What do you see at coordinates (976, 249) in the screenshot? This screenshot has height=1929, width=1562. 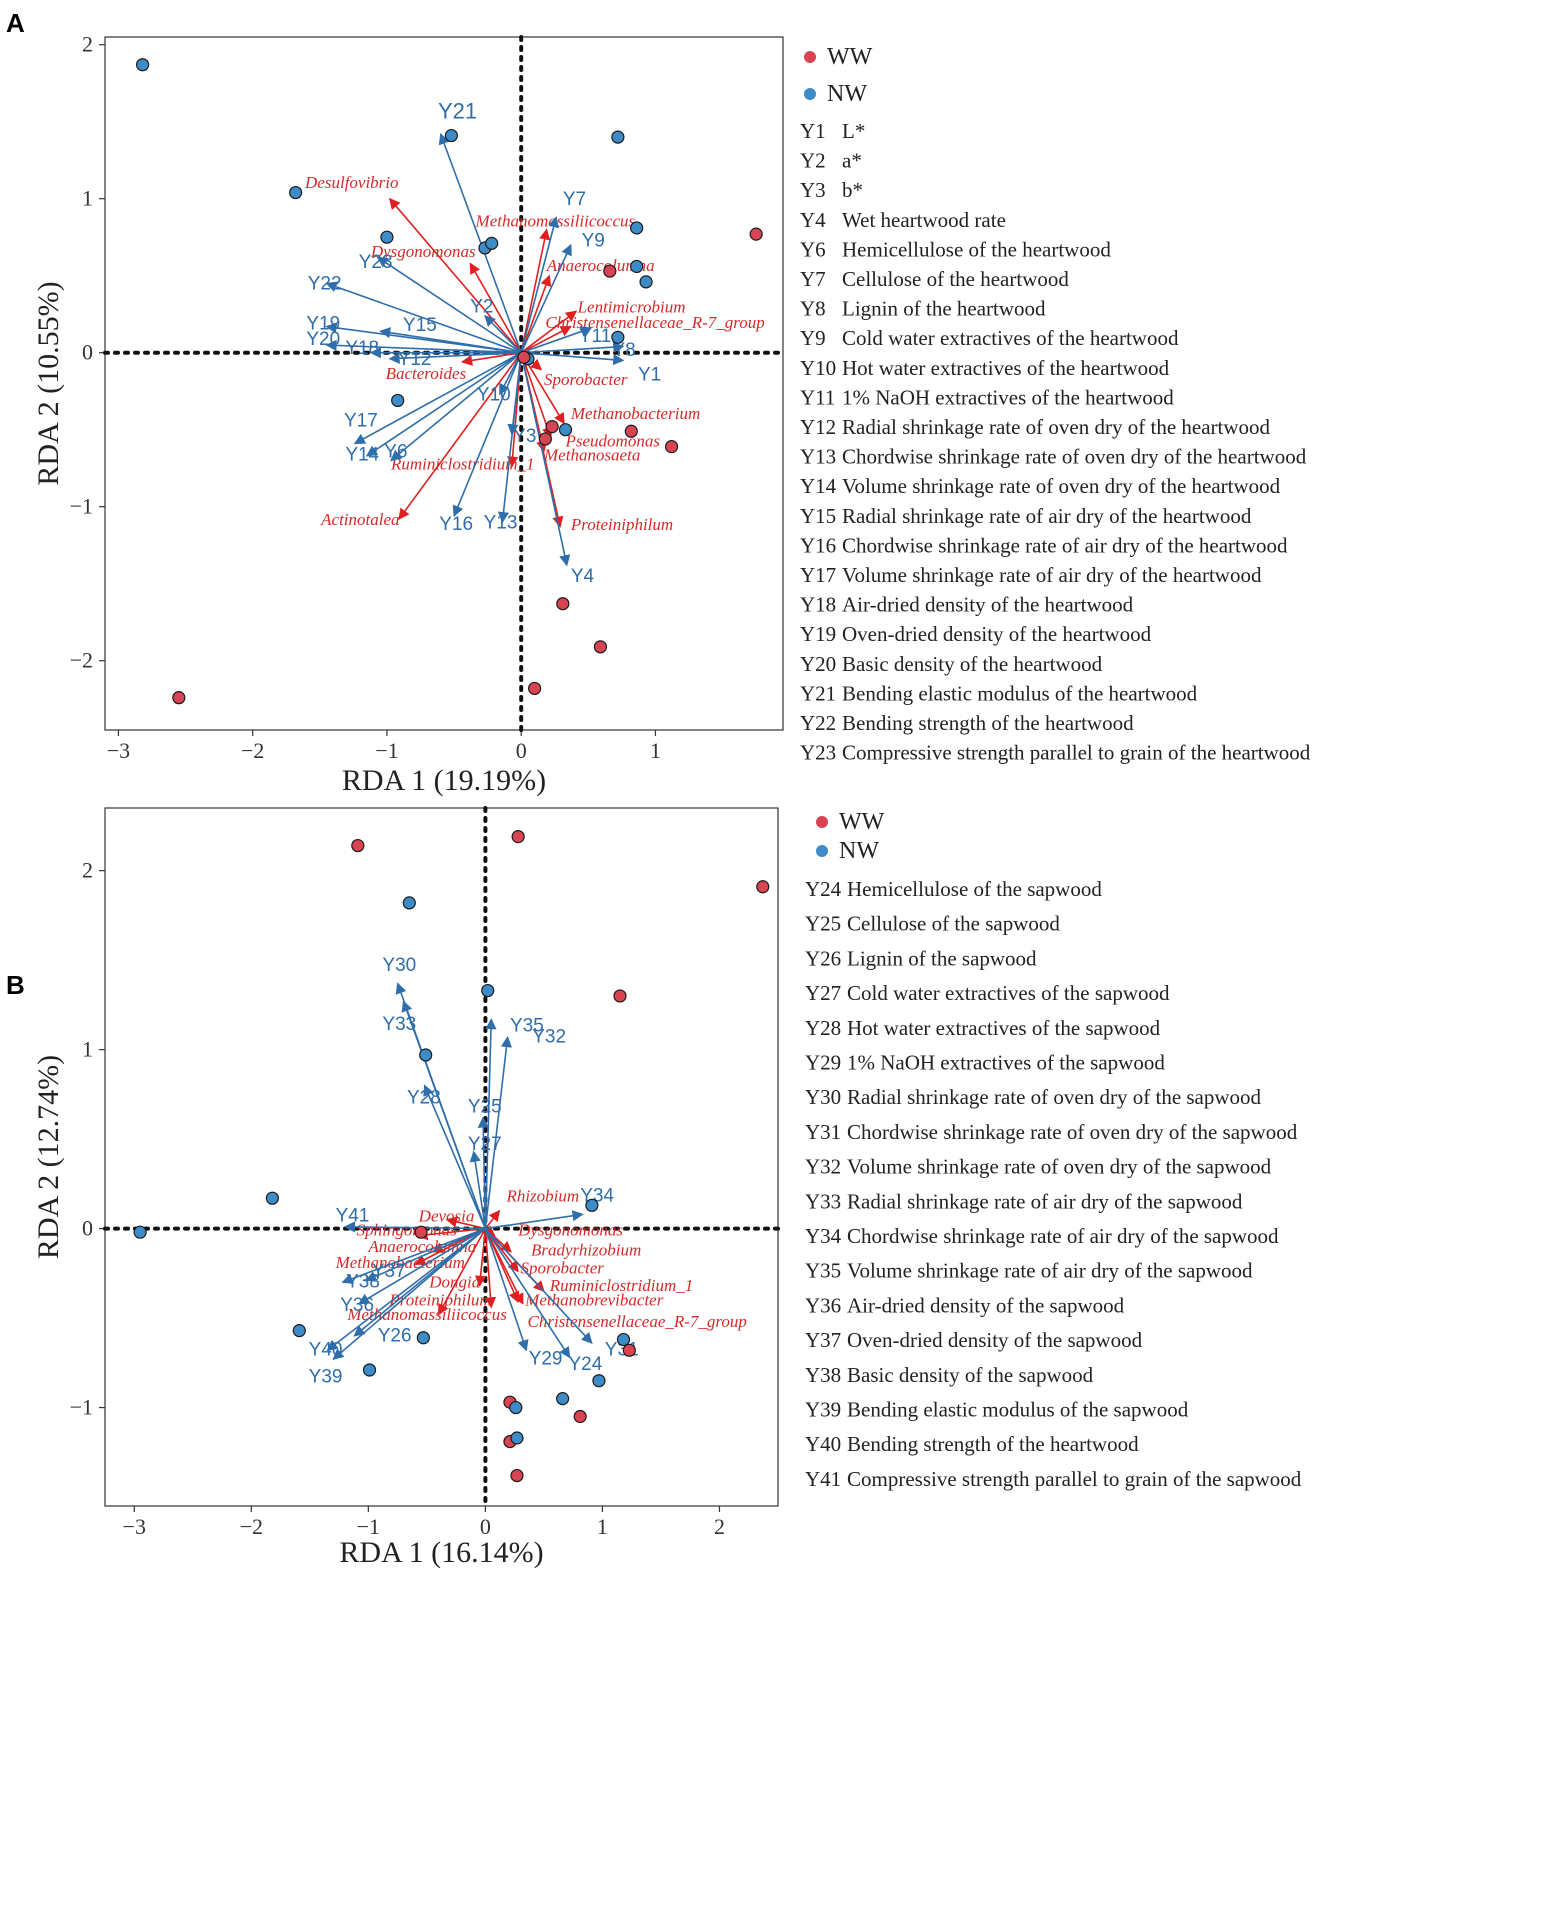 I see `legend-var-desc: Hemicellulose of the heartwood` at bounding box center [976, 249].